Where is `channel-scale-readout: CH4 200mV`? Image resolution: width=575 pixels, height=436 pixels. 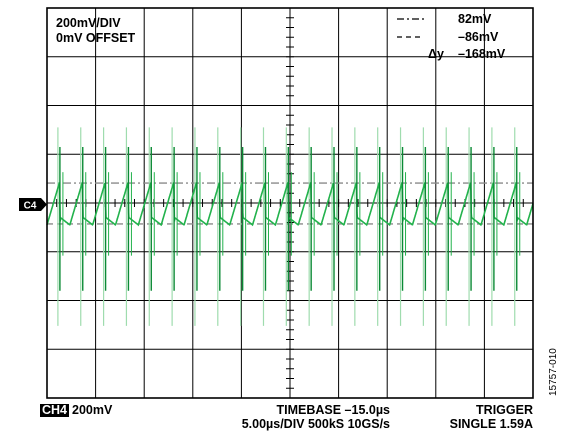
channel-scale-readout: CH4 200mV is located at coordinates (76, 410).